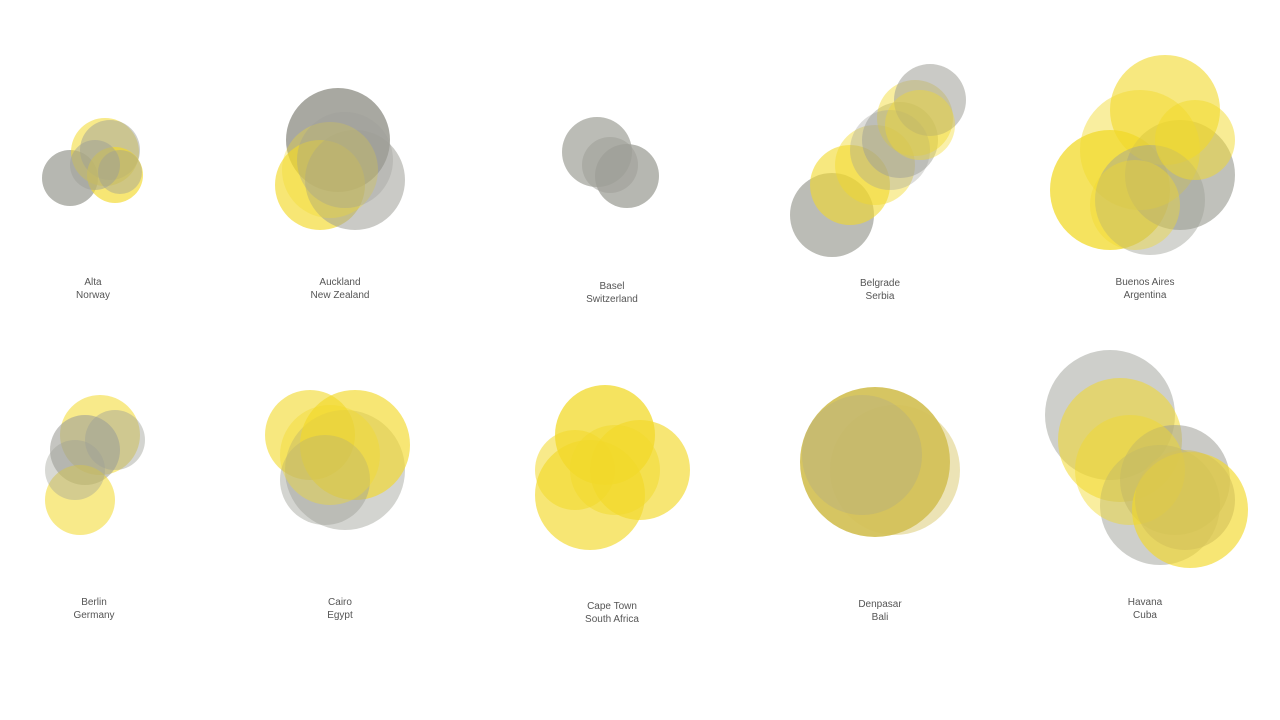 Image resolution: width=1280 pixels, height=720 pixels. I want to click on label-cape-town: Cape Town South Africa, so click(612, 613).